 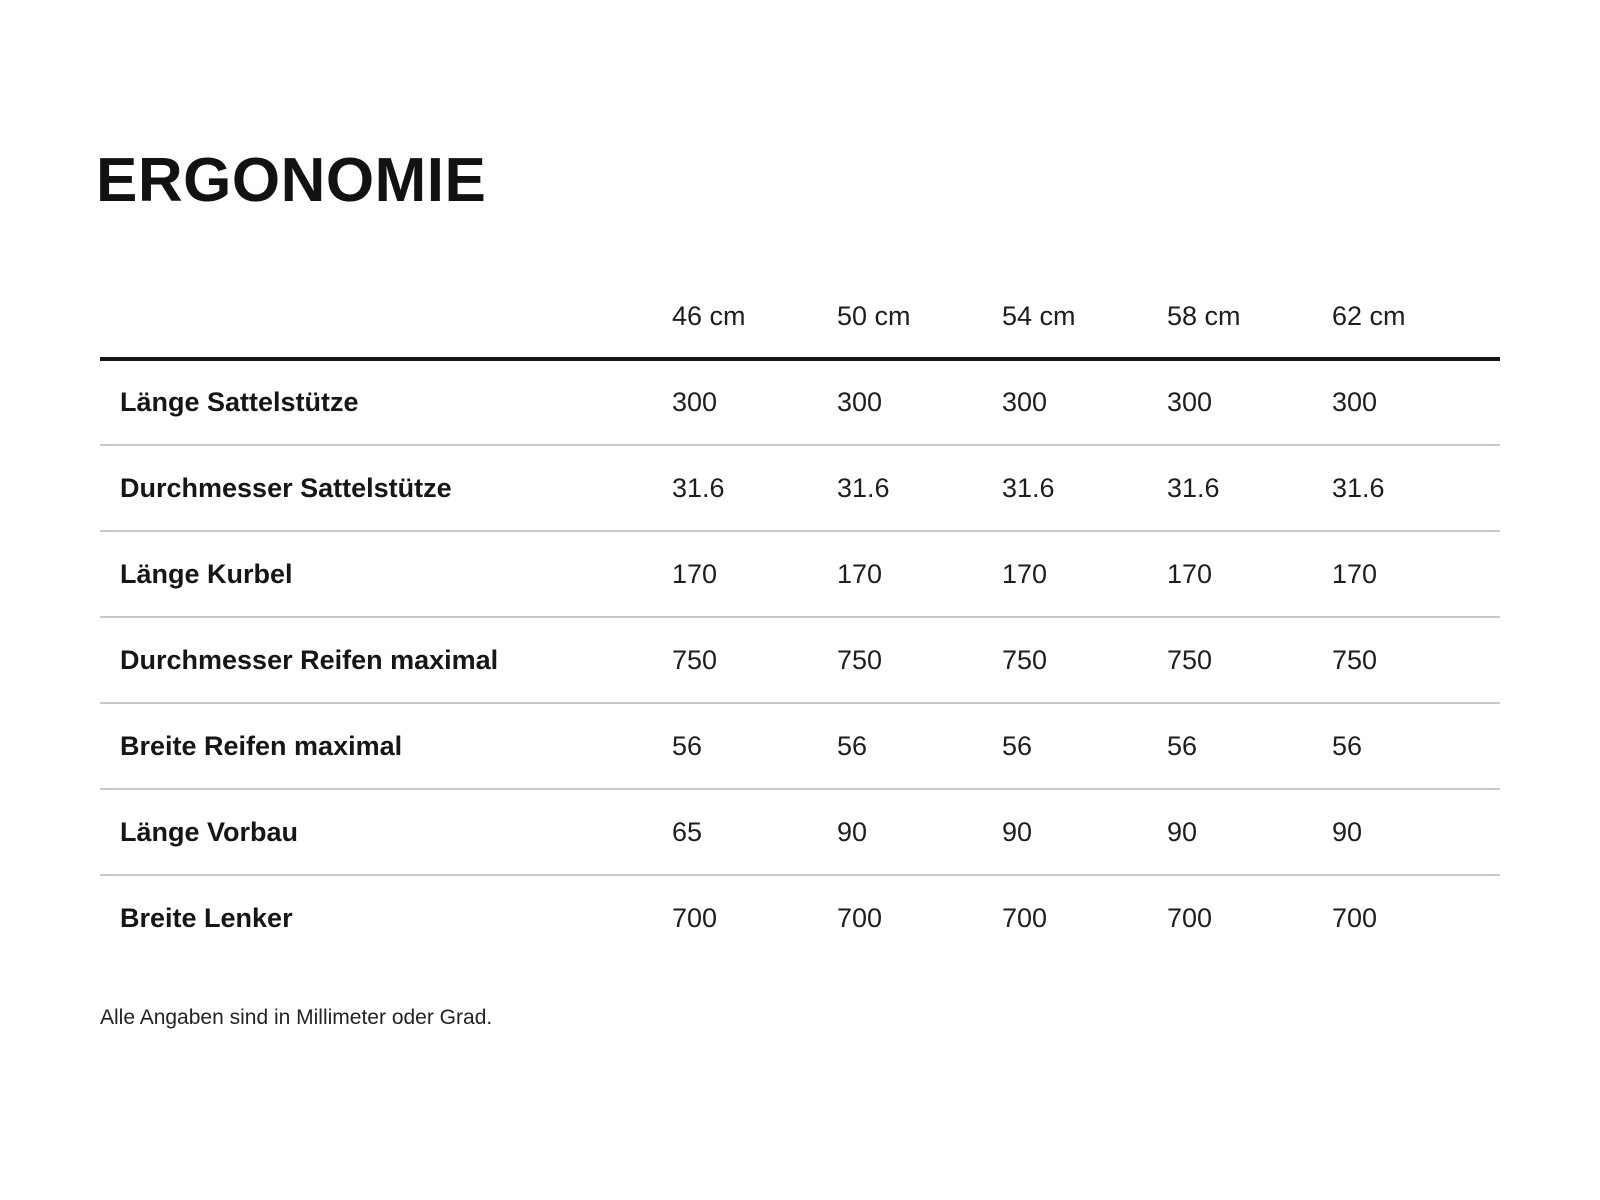 What do you see at coordinates (261, 745) in the screenshot?
I see `row-label: Breite Reifen maximal` at bounding box center [261, 745].